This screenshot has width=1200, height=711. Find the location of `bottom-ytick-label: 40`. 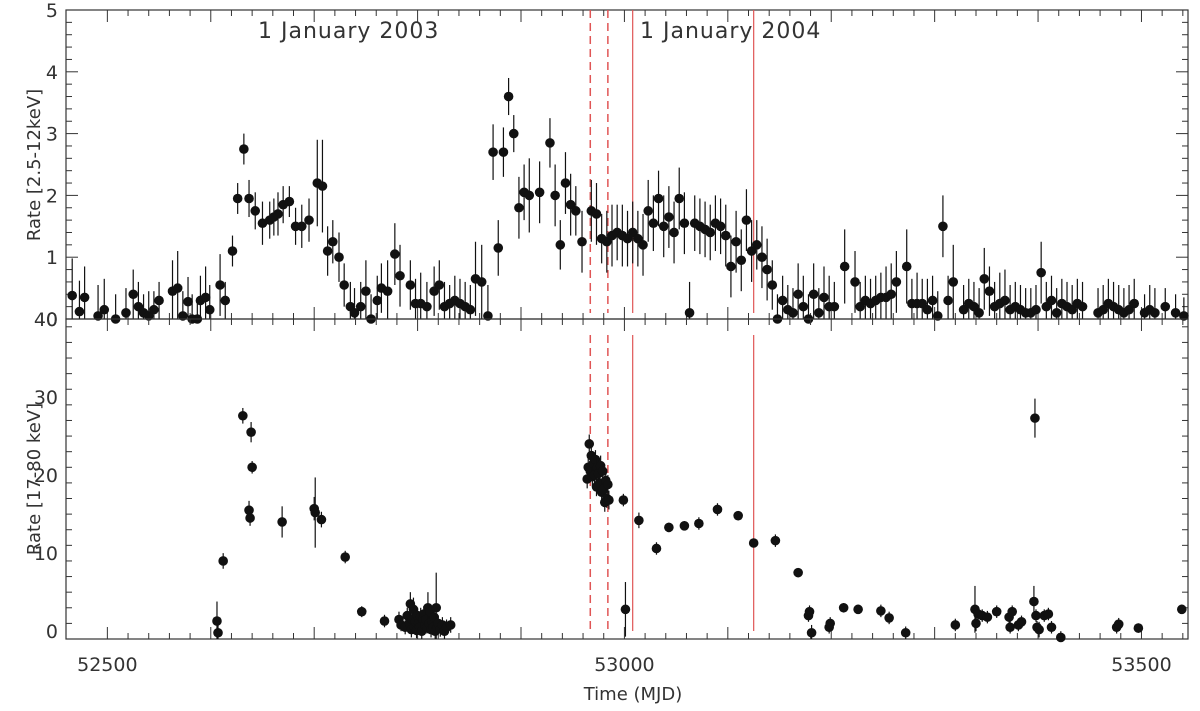

bottom-ytick-label: 40 is located at coordinates (46, 320).